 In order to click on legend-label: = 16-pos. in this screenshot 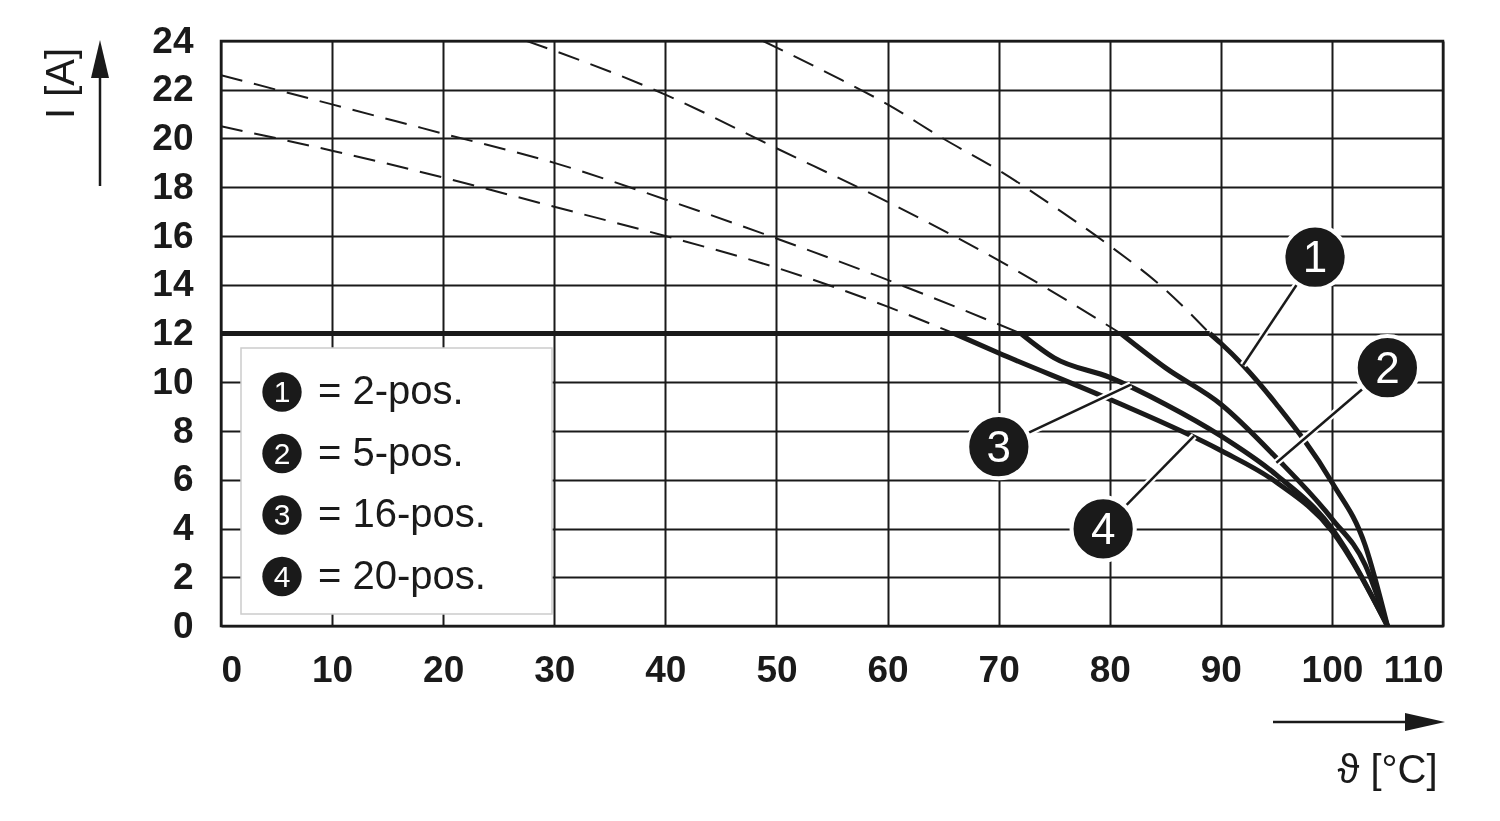, I will do `click(402, 513)`.